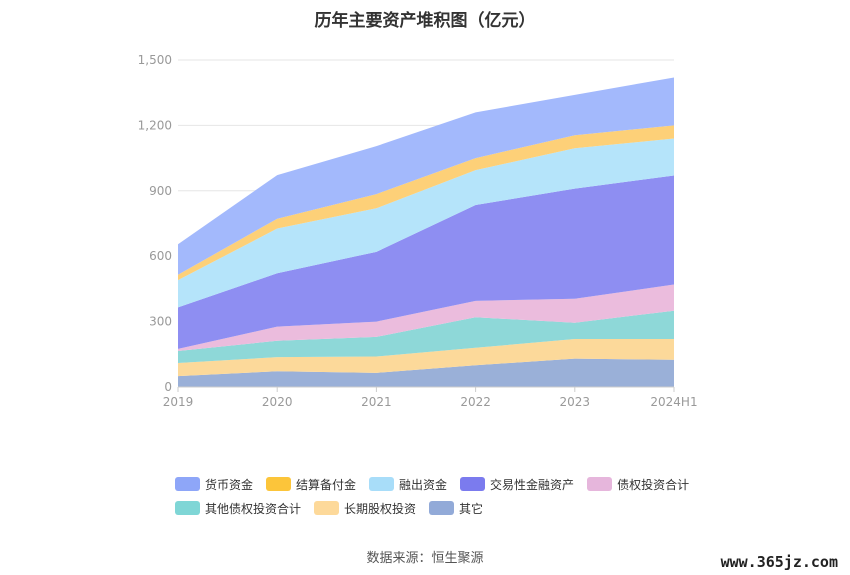 The width and height of the screenshot is (850, 575). I want to click on watermark: www.365jz.com, so click(779, 562).